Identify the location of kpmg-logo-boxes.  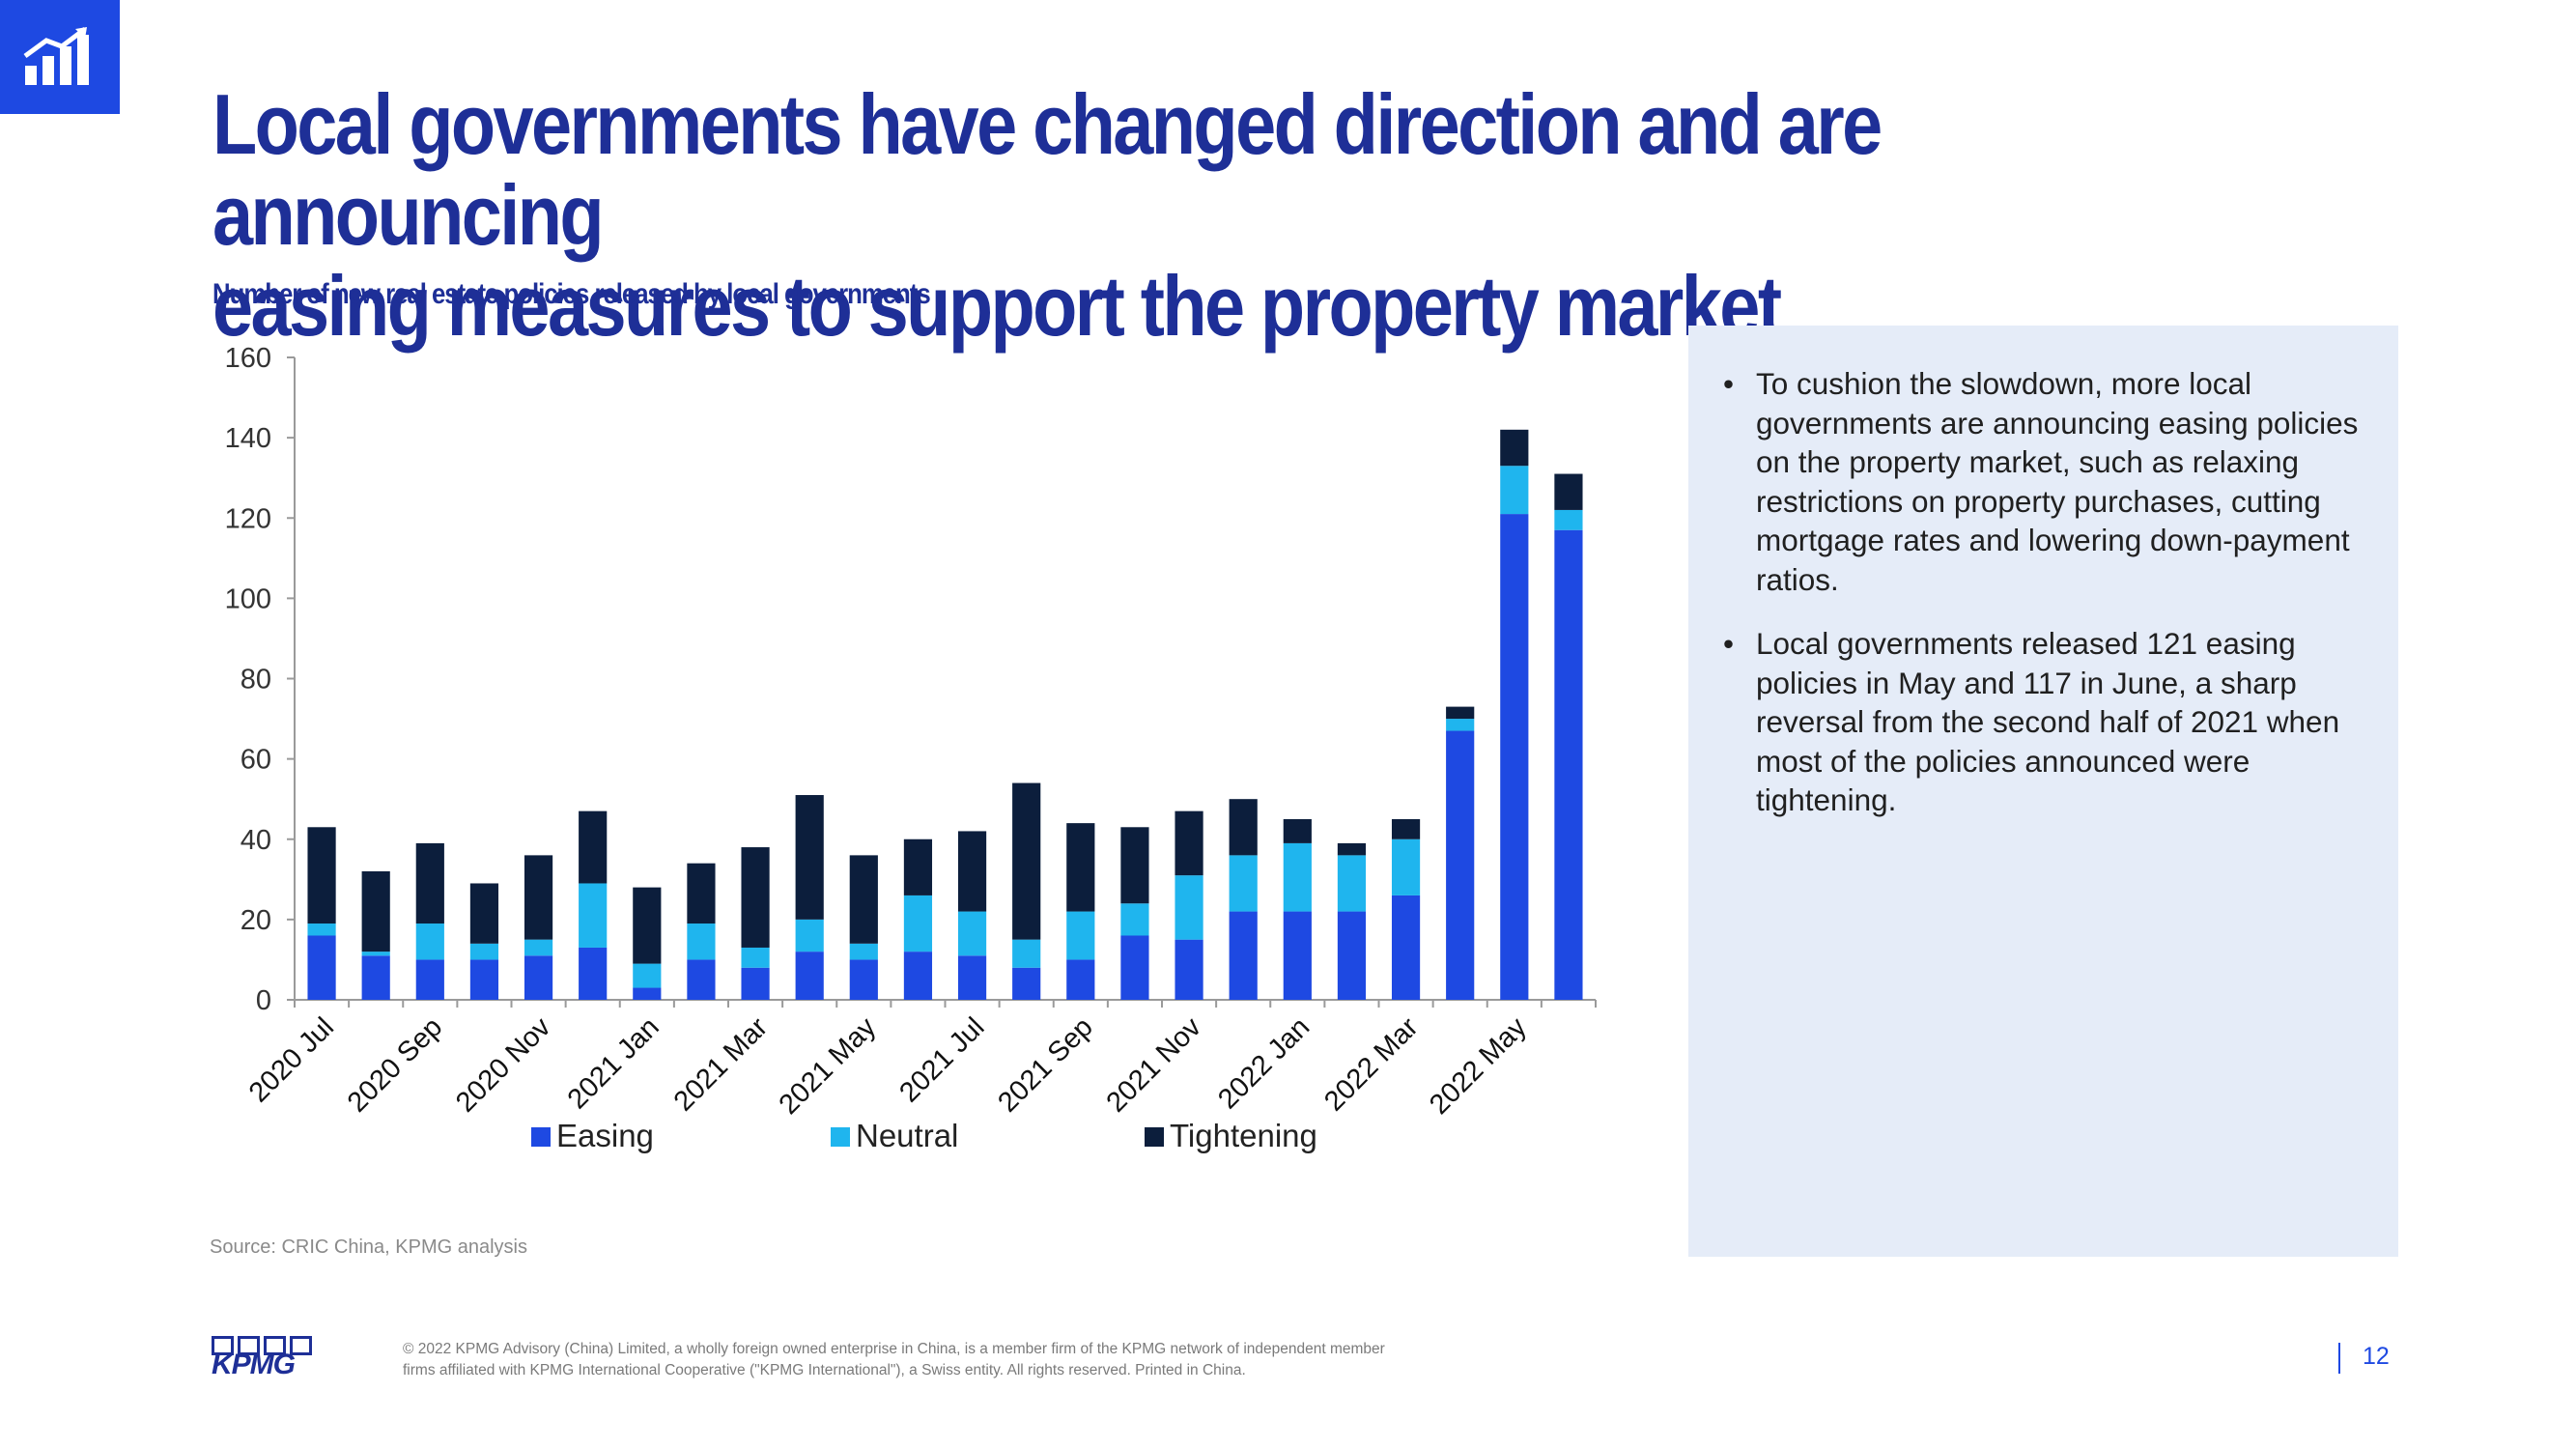
(266, 1345).